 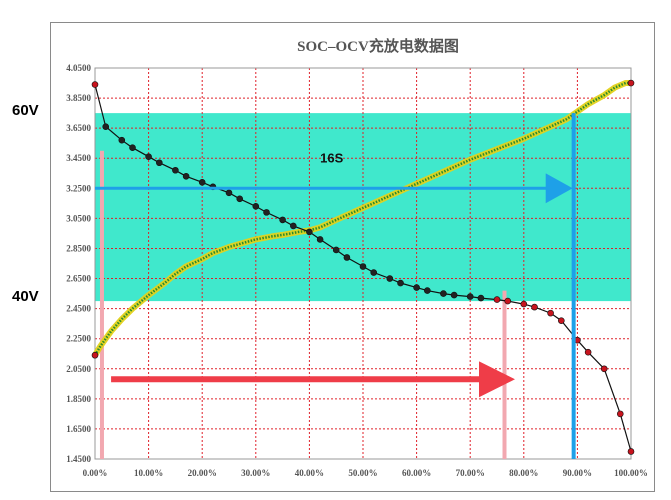 What do you see at coordinates (577, 473) in the screenshot?
I see `x-tick-label: 90.00%` at bounding box center [577, 473].